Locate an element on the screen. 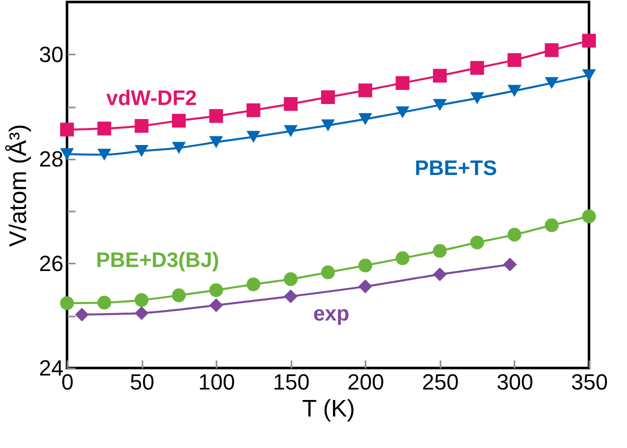 The image size is (627, 448). x-tick-label: 300 is located at coordinates (515, 382).